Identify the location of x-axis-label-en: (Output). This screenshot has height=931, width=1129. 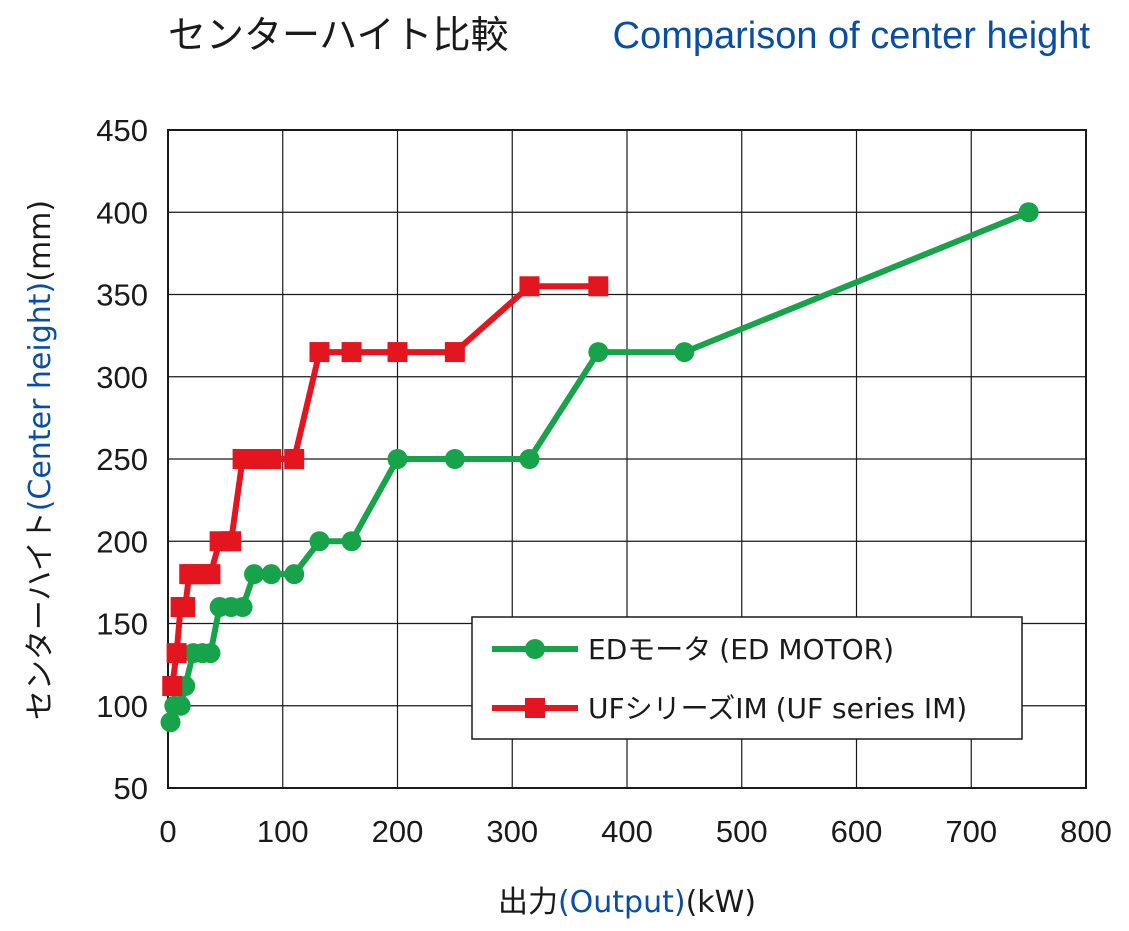
(622, 902).